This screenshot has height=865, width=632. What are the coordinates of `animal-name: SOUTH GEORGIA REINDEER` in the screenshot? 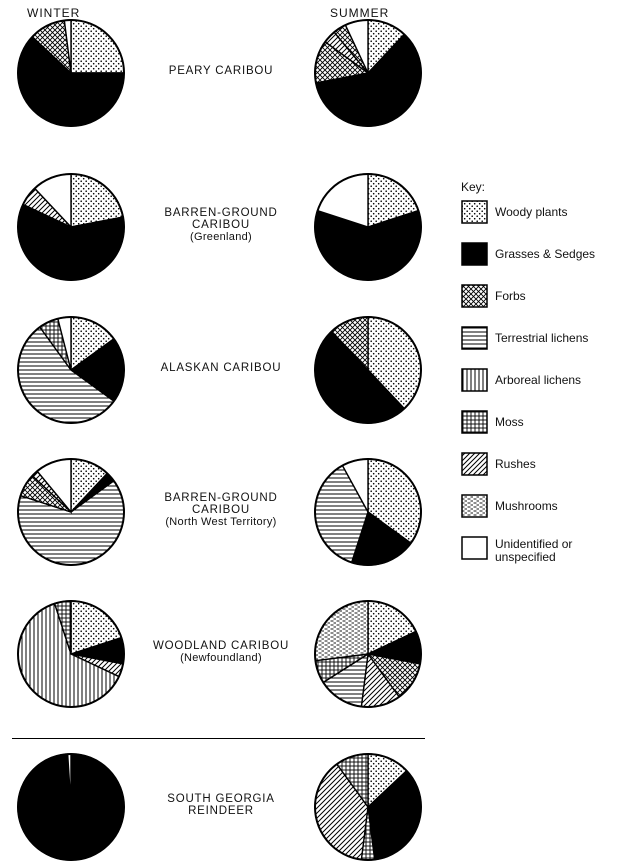 It's located at (221, 805).